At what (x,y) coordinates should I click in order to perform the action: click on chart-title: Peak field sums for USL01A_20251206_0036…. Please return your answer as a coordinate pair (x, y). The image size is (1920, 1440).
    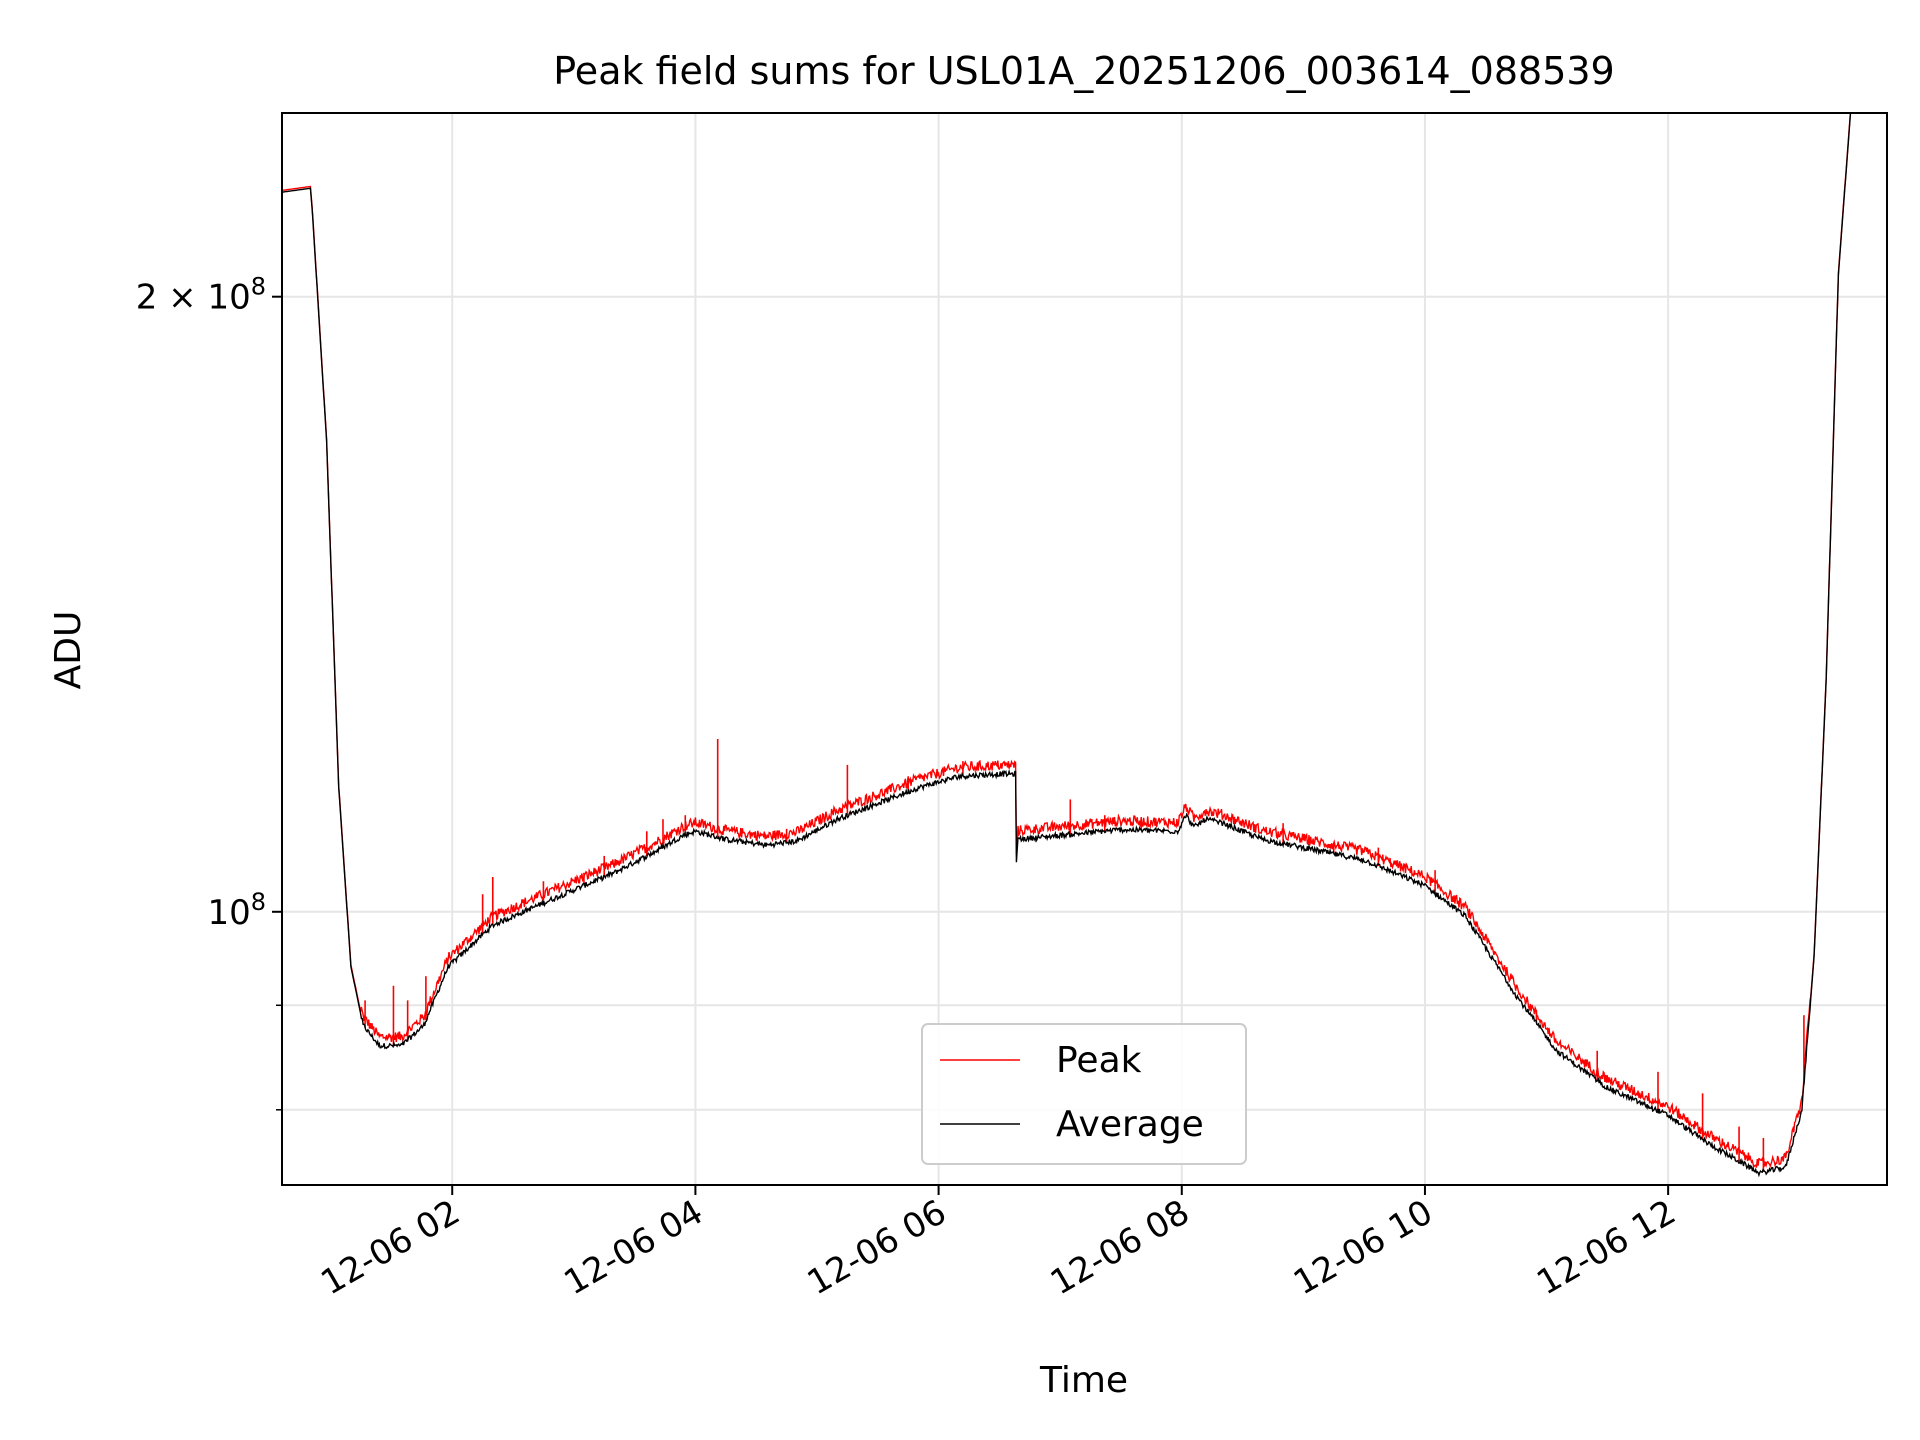
    Looking at the image, I should click on (1083, 71).